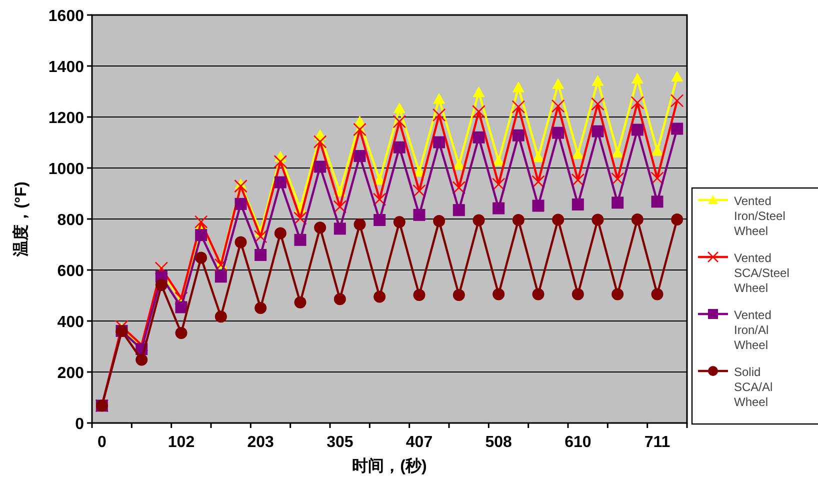  What do you see at coordinates (79, 424) in the screenshot?
I see `y-tick-label: 0` at bounding box center [79, 424].